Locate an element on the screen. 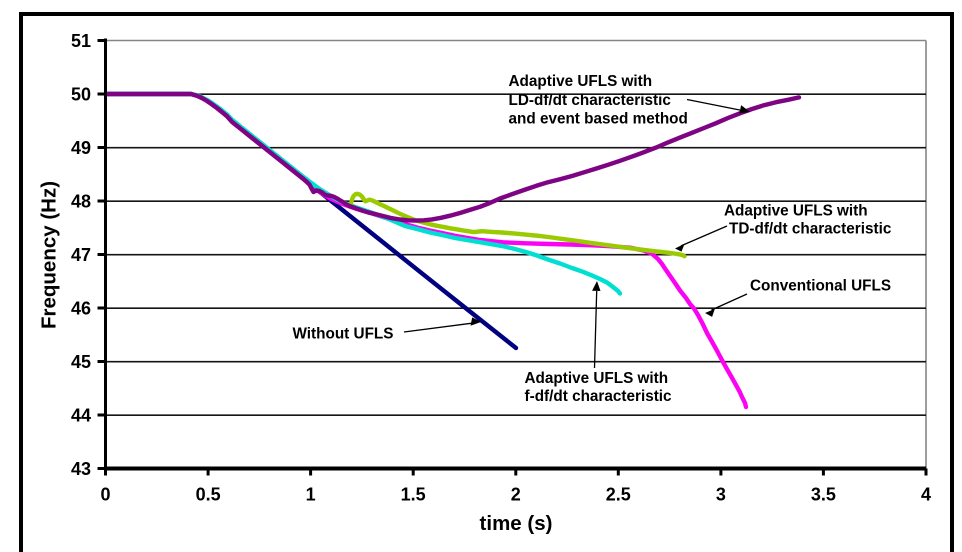 This screenshot has width=962, height=552. svg-text: 47 is located at coordinates (81, 255).